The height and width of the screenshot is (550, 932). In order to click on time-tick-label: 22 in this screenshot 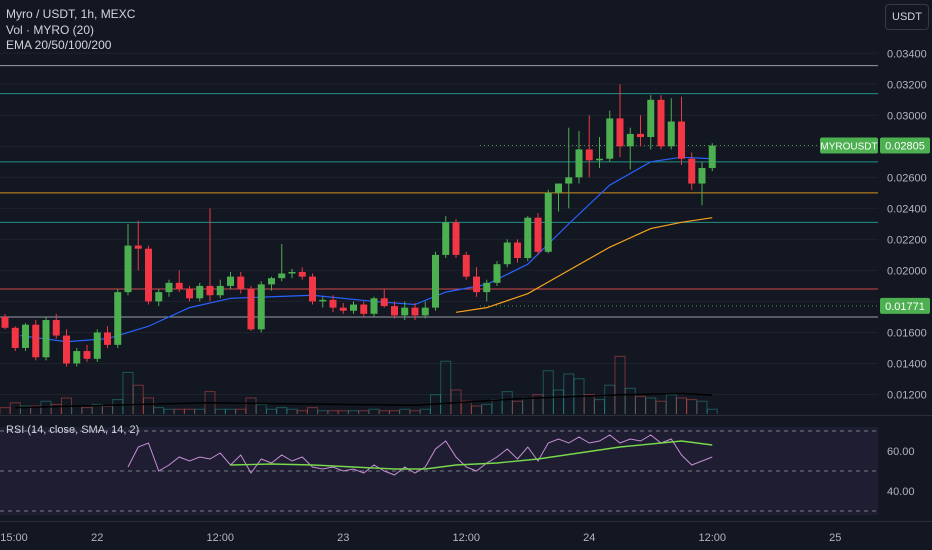, I will do `click(97, 538)`.